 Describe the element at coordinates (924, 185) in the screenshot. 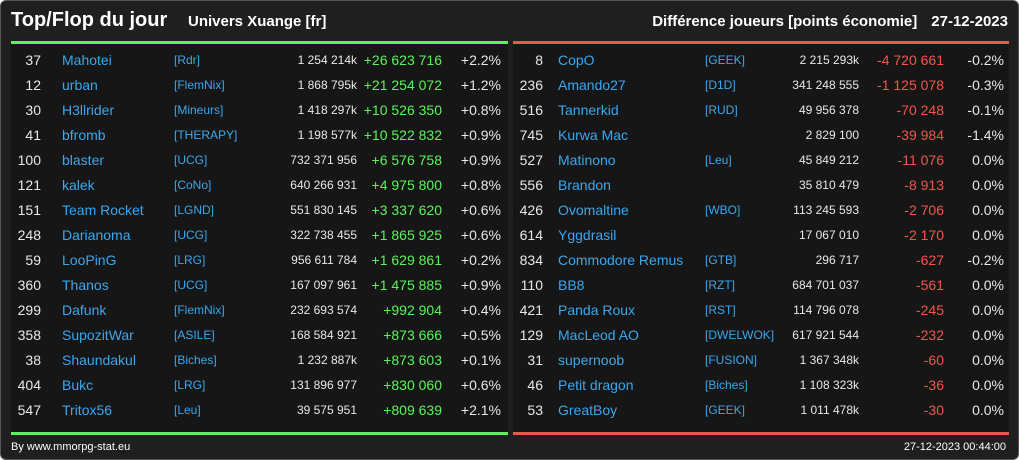

I see `score-difference: -8 913` at that location.